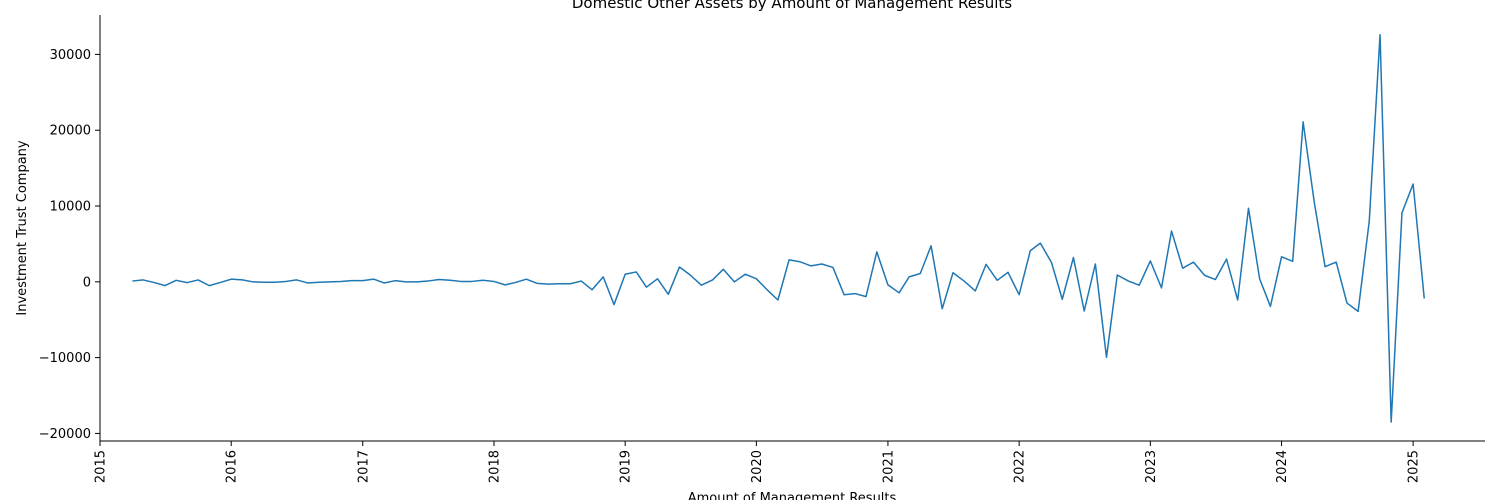 This screenshot has width=1500, height=500. I want to click on x-tick-label: 2015, so click(101, 466).